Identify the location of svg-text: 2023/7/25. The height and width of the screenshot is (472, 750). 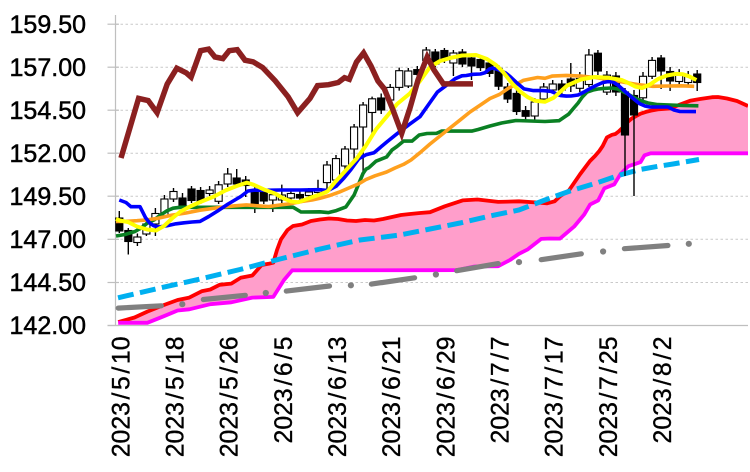
(609, 397).